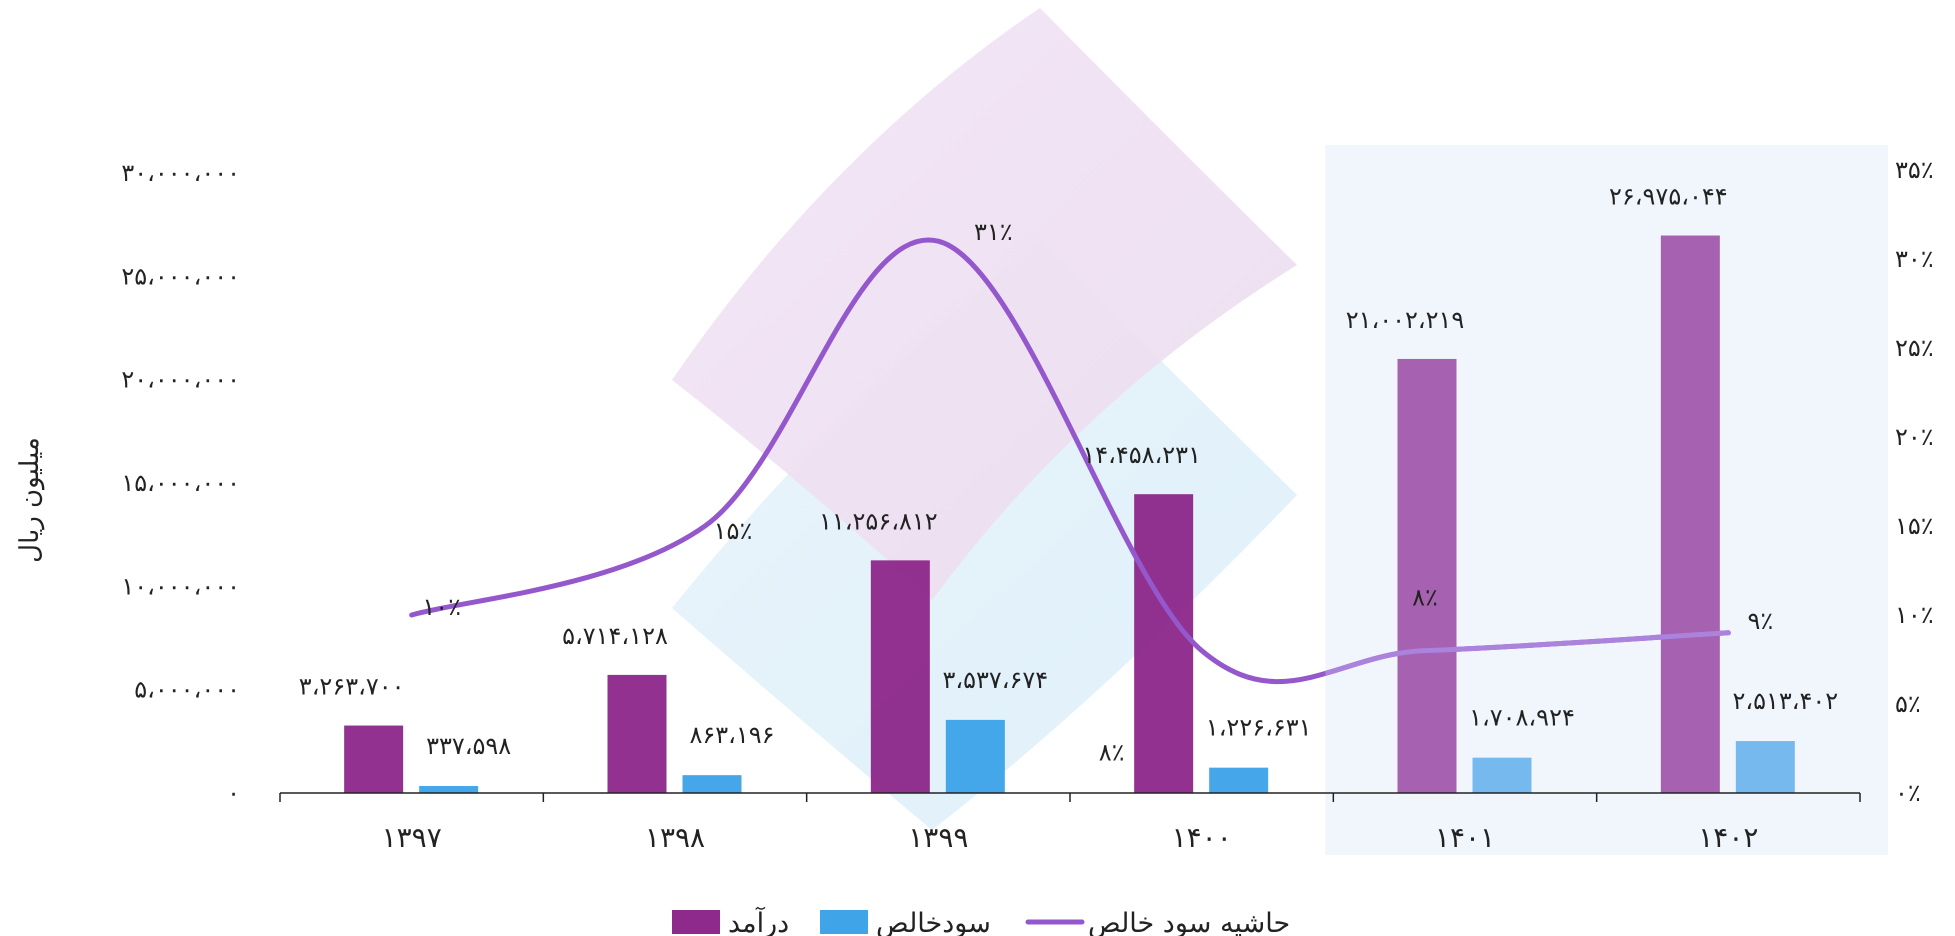 Image resolution: width=1955 pixels, height=936 pixels. What do you see at coordinates (352, 687) in the screenshot?
I see `data-label-revenue: ۳،۲۶۳،۷۰۰` at bounding box center [352, 687].